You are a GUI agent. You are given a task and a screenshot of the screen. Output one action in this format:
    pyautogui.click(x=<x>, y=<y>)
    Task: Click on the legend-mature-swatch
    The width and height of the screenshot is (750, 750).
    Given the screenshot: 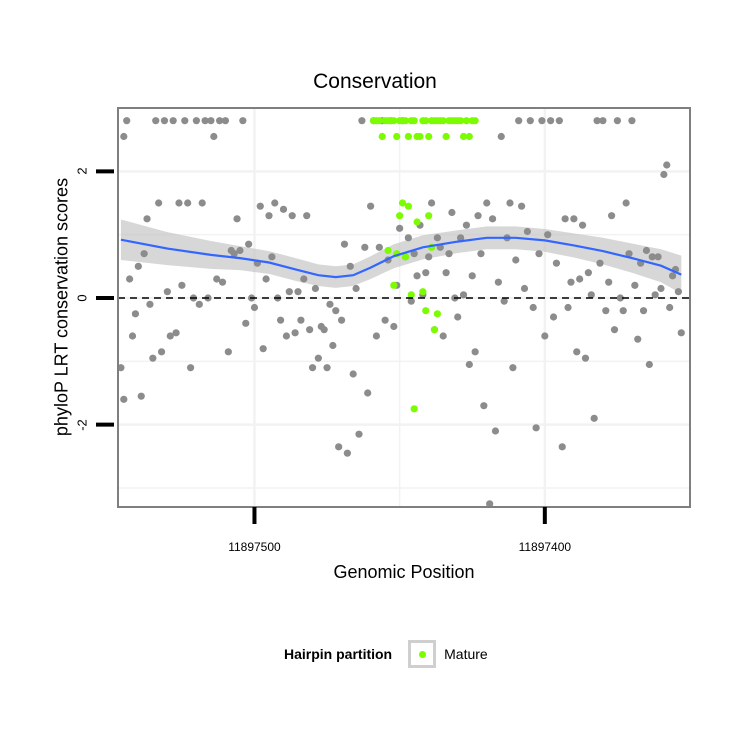 What is the action you would take?
    pyautogui.click(x=422, y=654)
    